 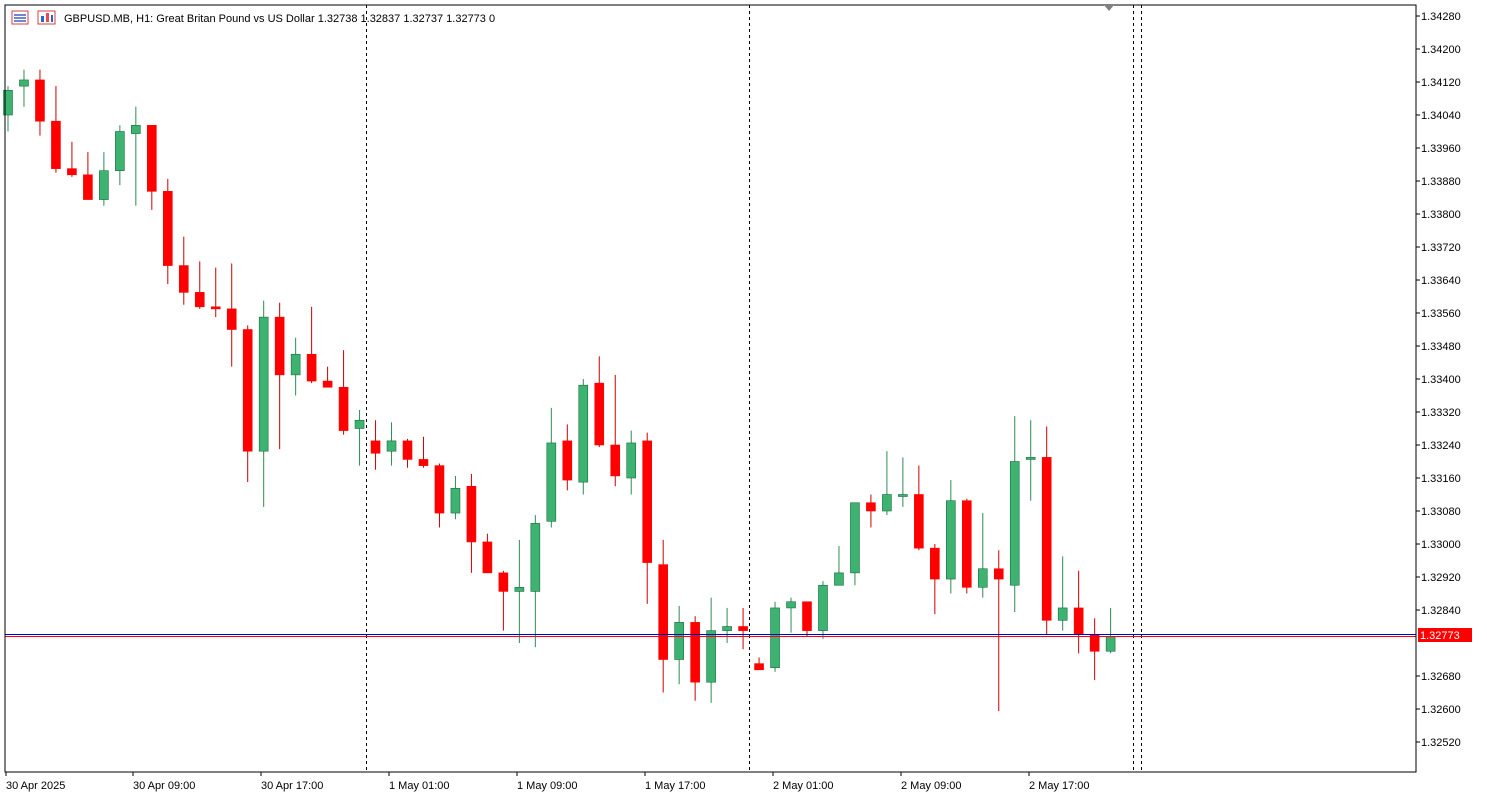 What do you see at coordinates (931, 786) in the screenshot?
I see `time-tick-label: 2 May 09:00` at bounding box center [931, 786].